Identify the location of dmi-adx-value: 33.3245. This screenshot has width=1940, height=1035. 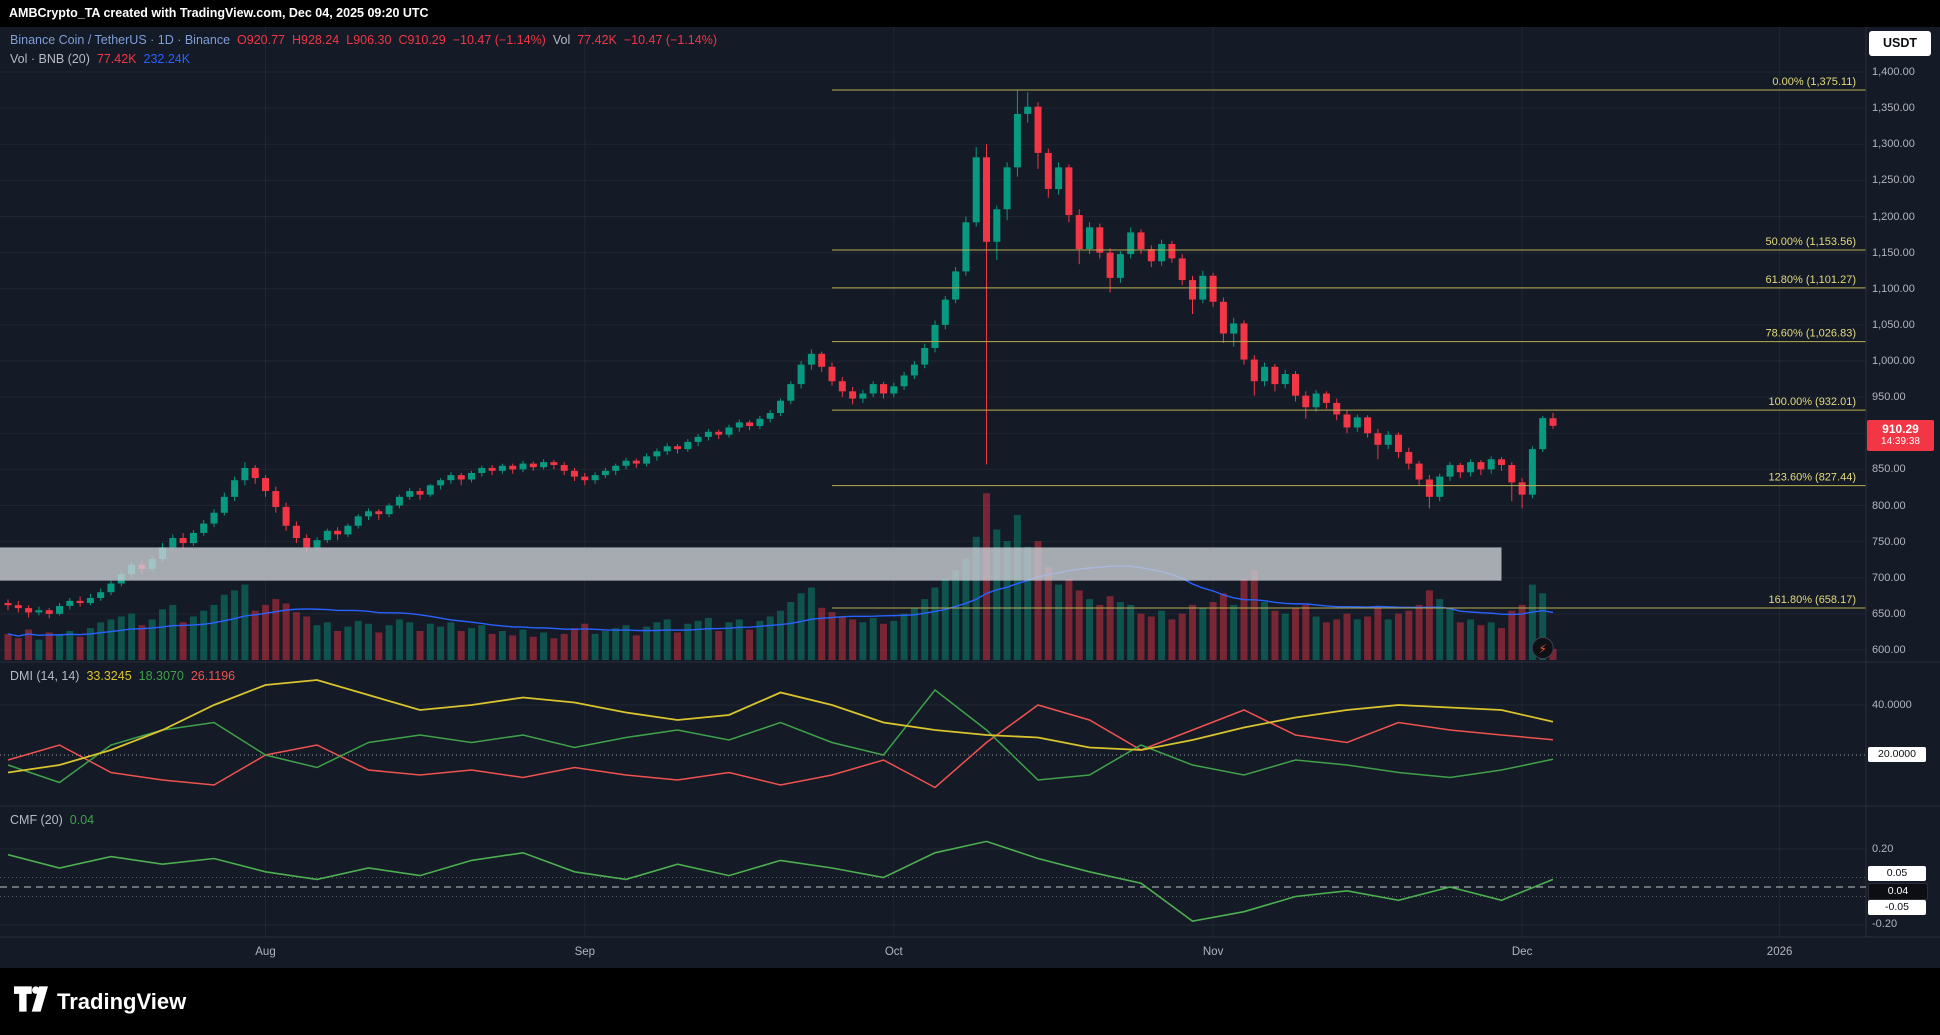
(109, 676).